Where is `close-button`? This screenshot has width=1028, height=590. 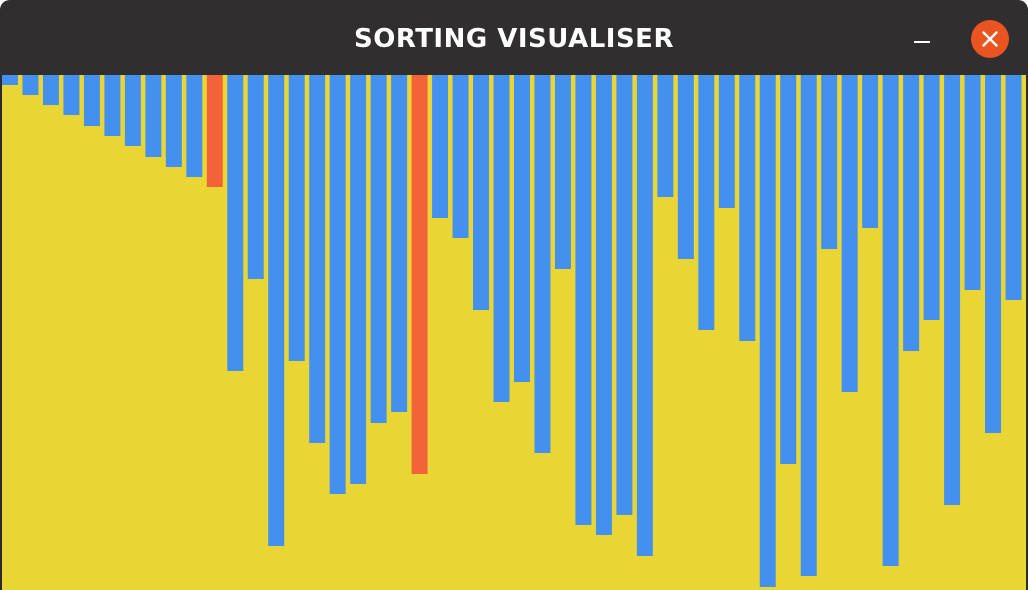 close-button is located at coordinates (990, 39).